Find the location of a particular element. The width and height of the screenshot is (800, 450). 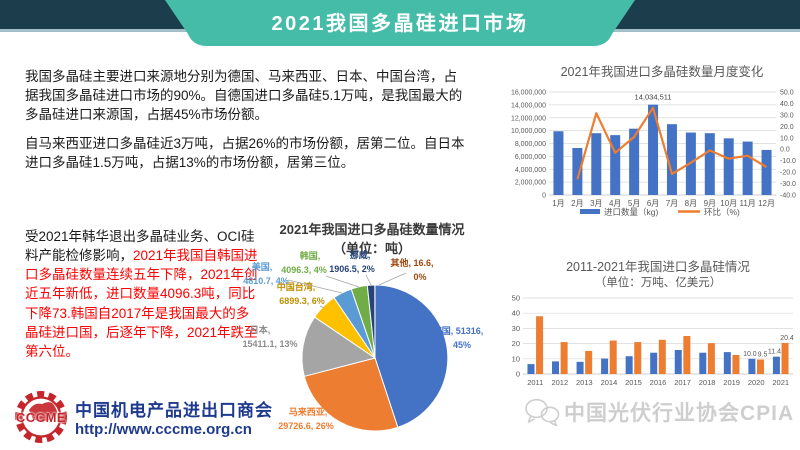

bar-9月 is located at coordinates (710, 164).